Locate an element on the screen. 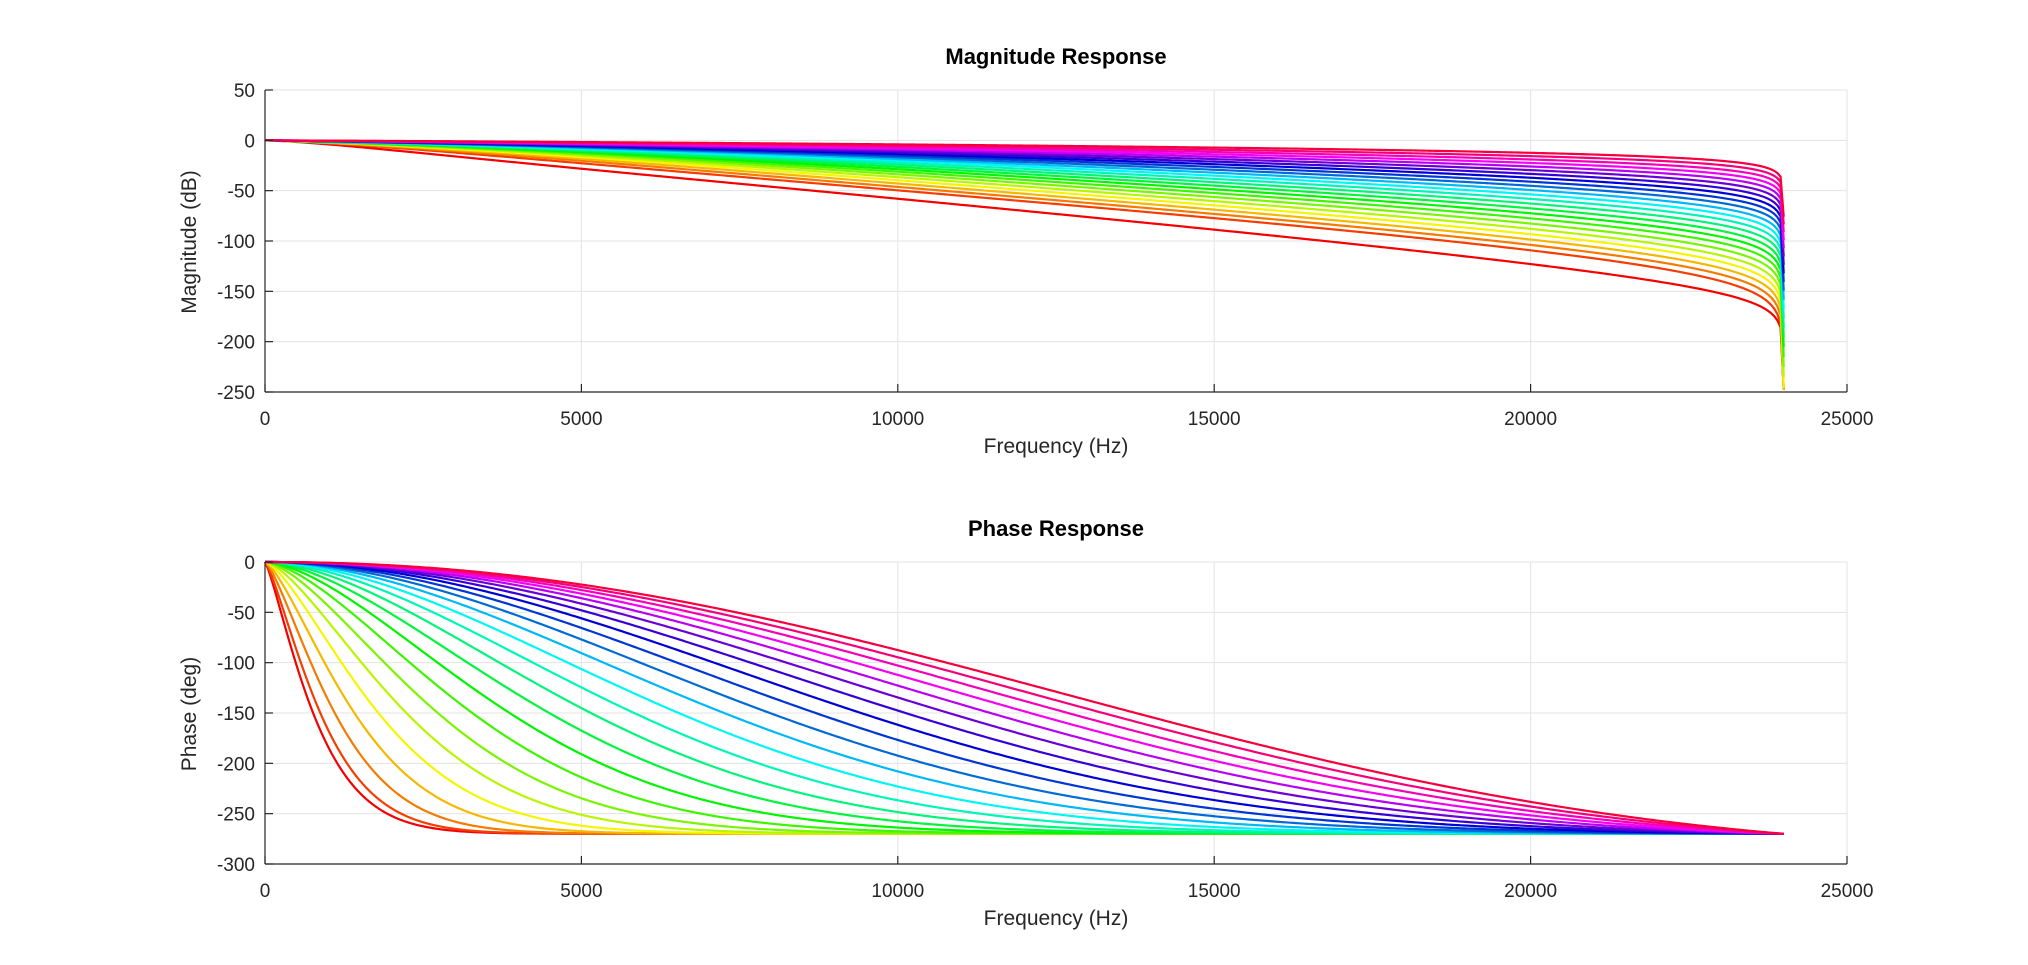 The image size is (2028, 965). y-tick-label: -300 is located at coordinates (236, 865).